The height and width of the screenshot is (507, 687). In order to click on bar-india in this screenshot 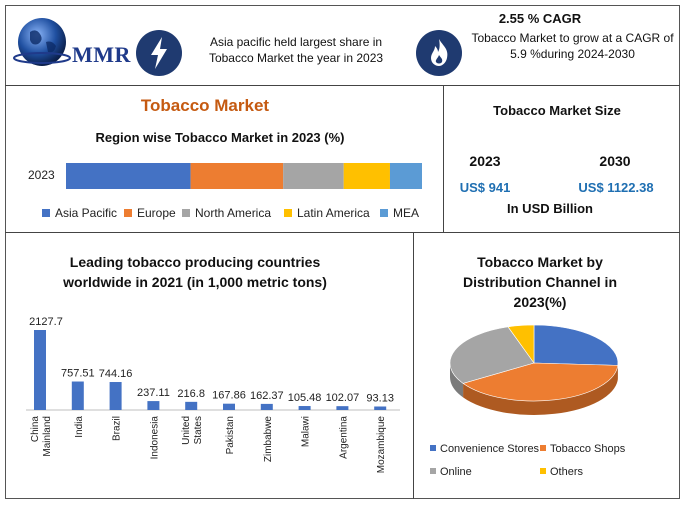, I will do `click(77, 395)`.